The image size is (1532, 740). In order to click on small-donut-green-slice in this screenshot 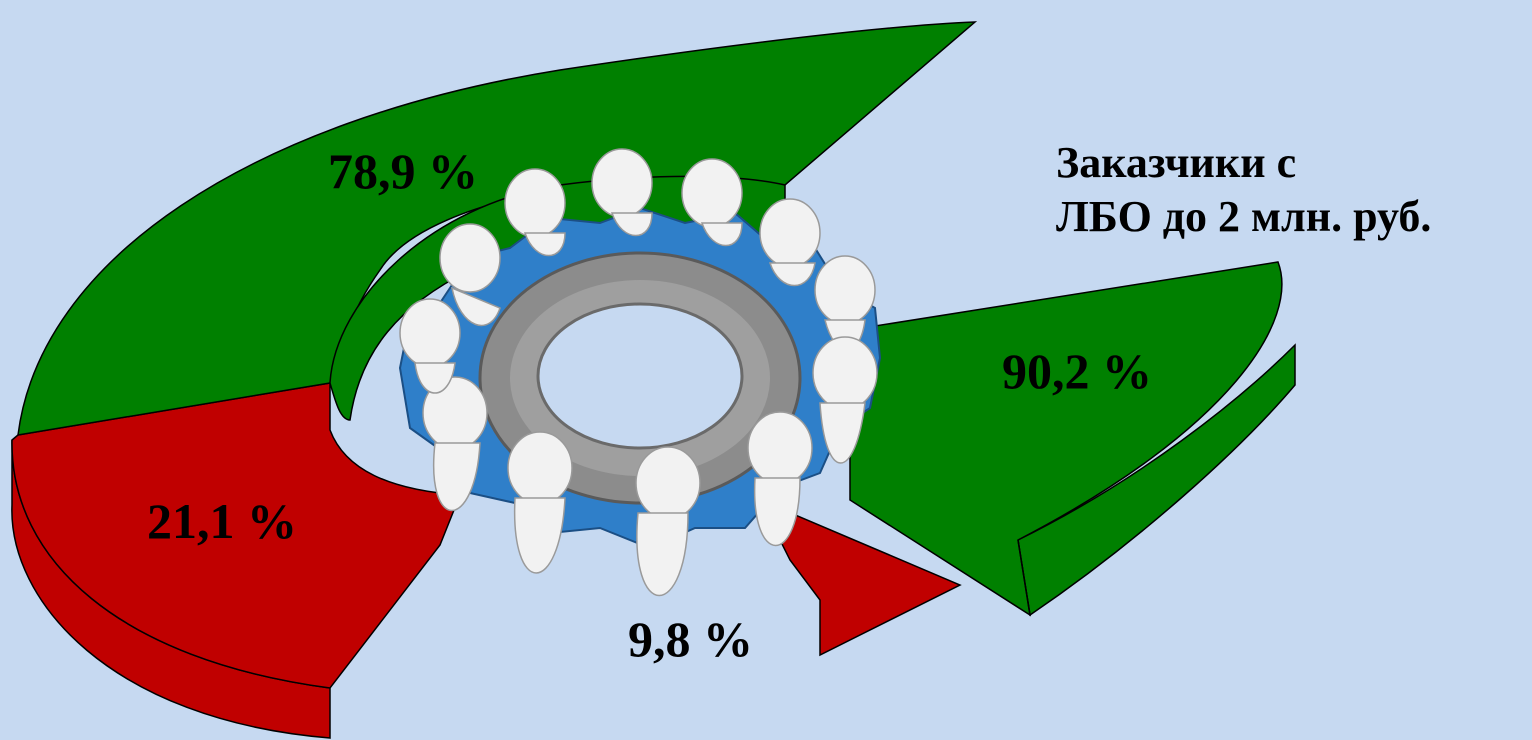, I will do `click(1066, 439)`.